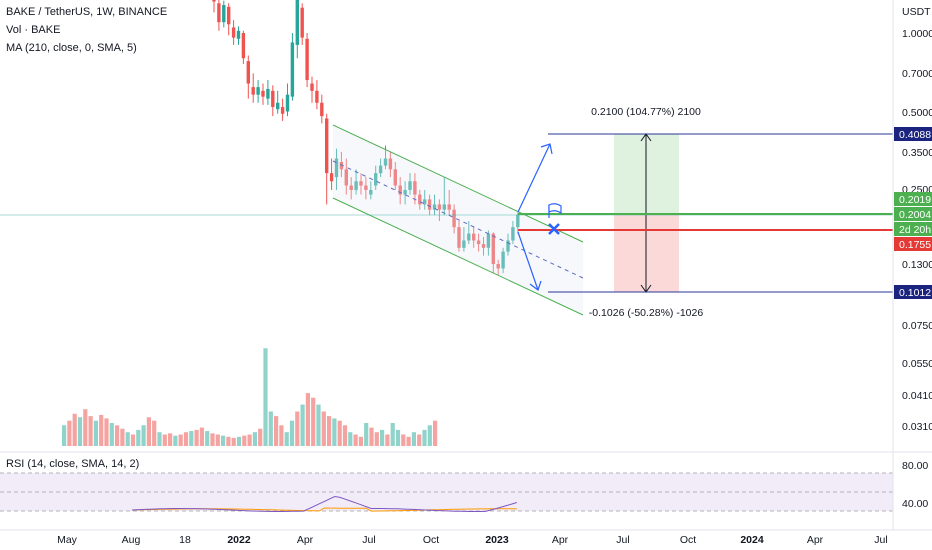 The image size is (932, 550). What do you see at coordinates (458, 256) in the screenshot?
I see `channel-lower-line` at bounding box center [458, 256].